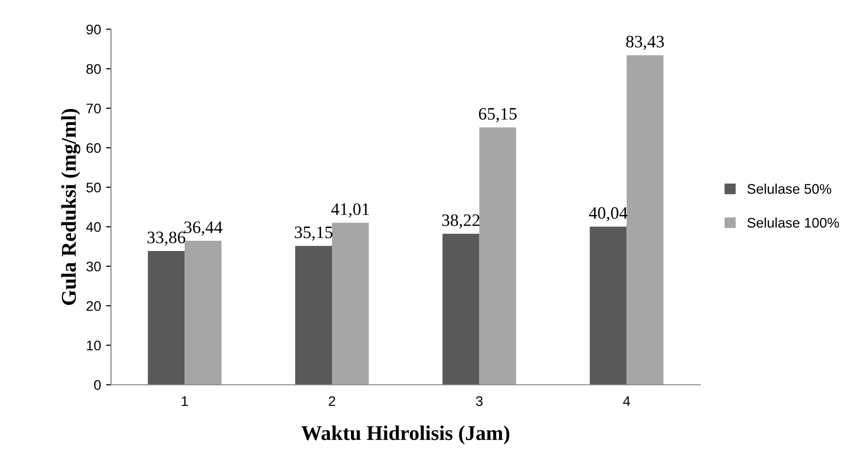  I want to click on data-label: 36,44, so click(203, 228).